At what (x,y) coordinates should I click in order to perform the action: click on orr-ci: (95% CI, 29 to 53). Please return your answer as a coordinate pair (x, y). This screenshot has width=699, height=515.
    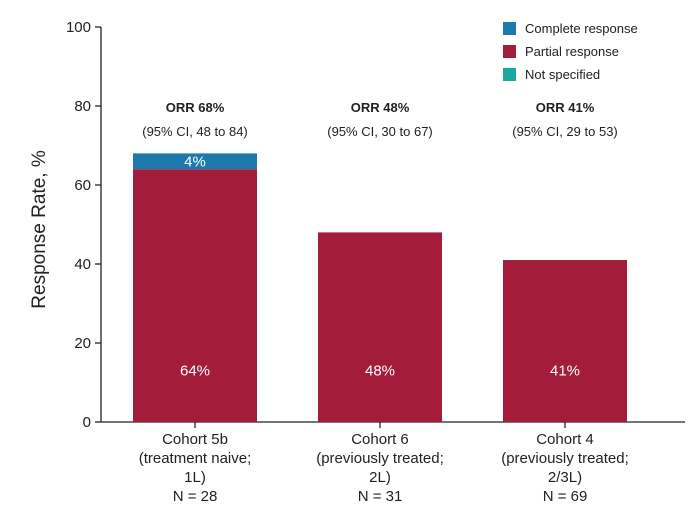
    Looking at the image, I should click on (565, 131).